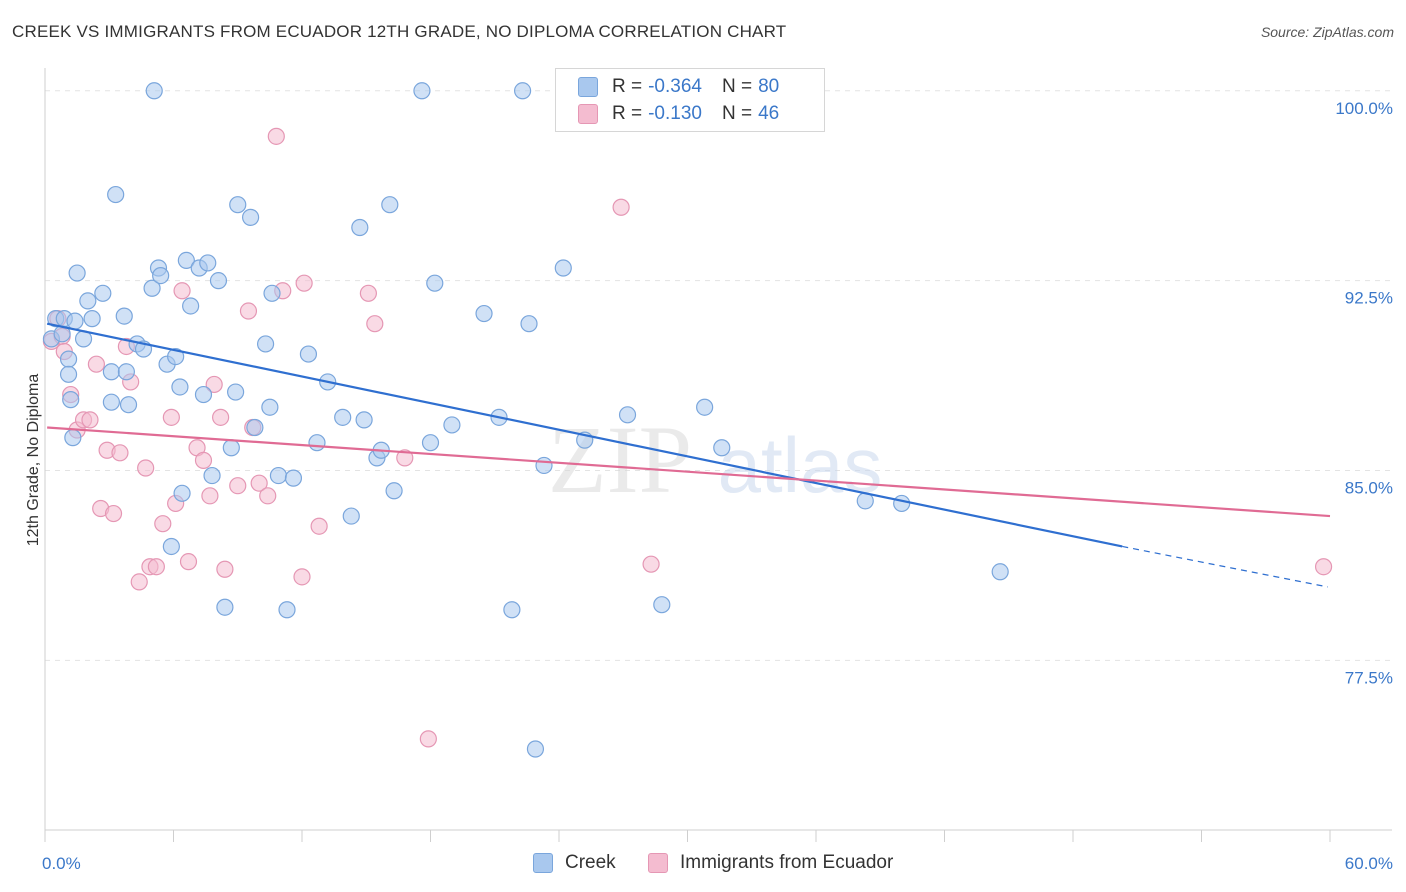  What do you see at coordinates (590, 862) in the screenshot?
I see `creek-legend-label: Creek` at bounding box center [590, 862].